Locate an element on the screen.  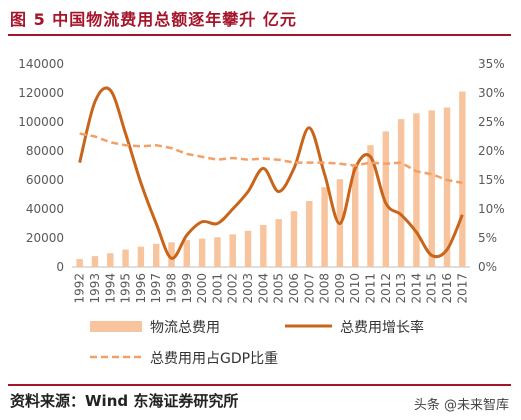
x-tick-label: 2000 is located at coordinates (202, 288).